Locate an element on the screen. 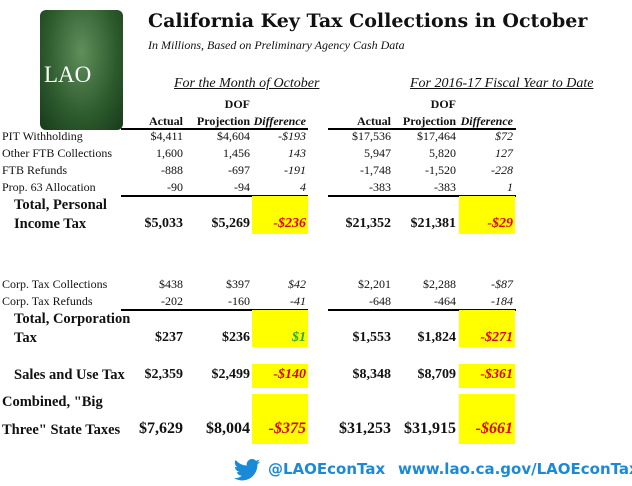 The image size is (632, 486). row-label-line2: Three" State Taxes is located at coordinates (61, 430).